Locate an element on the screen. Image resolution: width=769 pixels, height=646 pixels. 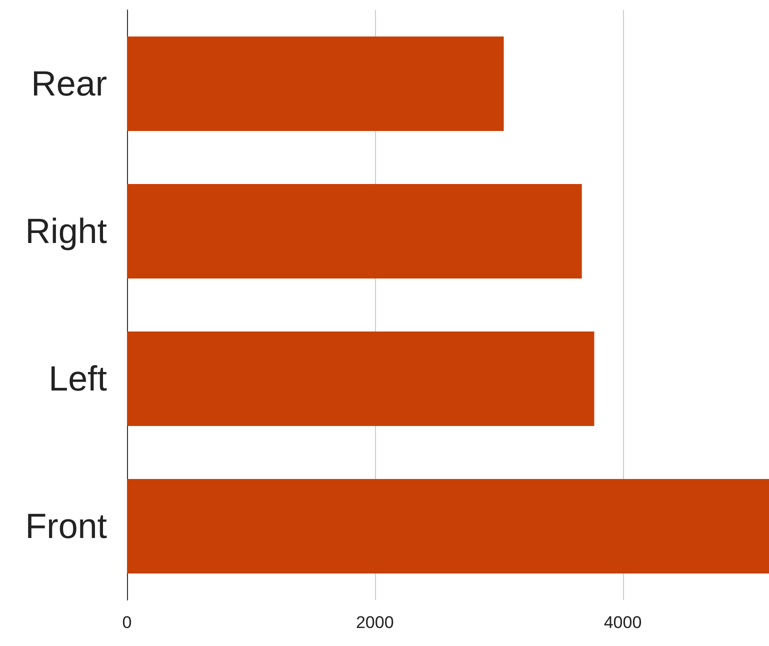
x-tick-label: 0 is located at coordinates (127, 622).